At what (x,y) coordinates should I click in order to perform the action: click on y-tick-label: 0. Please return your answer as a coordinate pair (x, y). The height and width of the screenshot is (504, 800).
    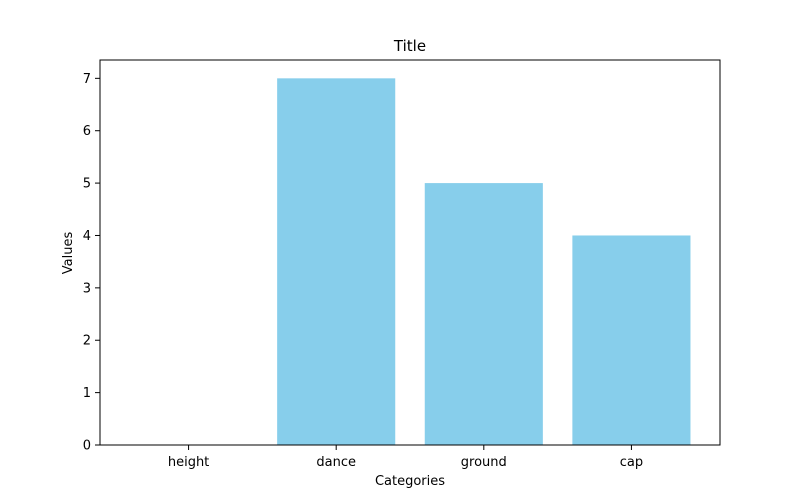
    Looking at the image, I should click on (87, 446).